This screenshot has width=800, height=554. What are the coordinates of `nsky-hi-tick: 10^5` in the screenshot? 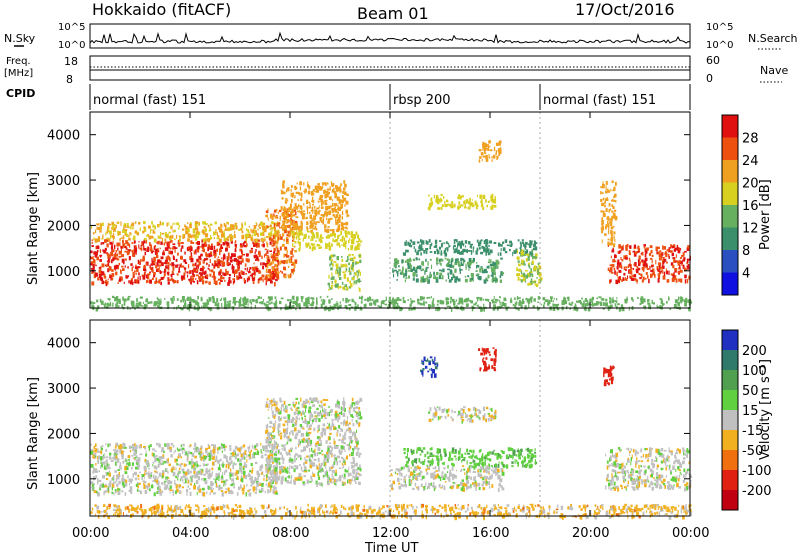 It's located at (71, 27).